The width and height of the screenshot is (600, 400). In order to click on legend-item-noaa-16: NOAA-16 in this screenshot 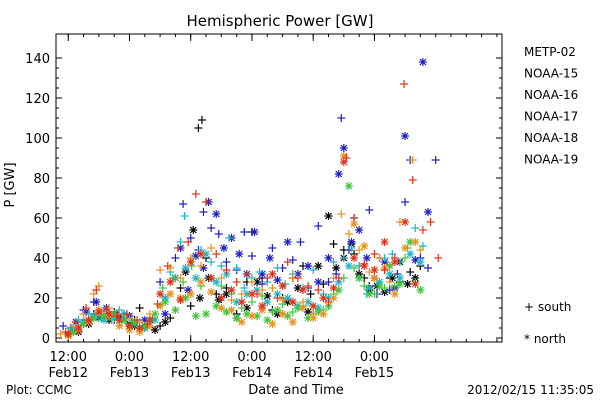, I will do `click(551, 95)`.